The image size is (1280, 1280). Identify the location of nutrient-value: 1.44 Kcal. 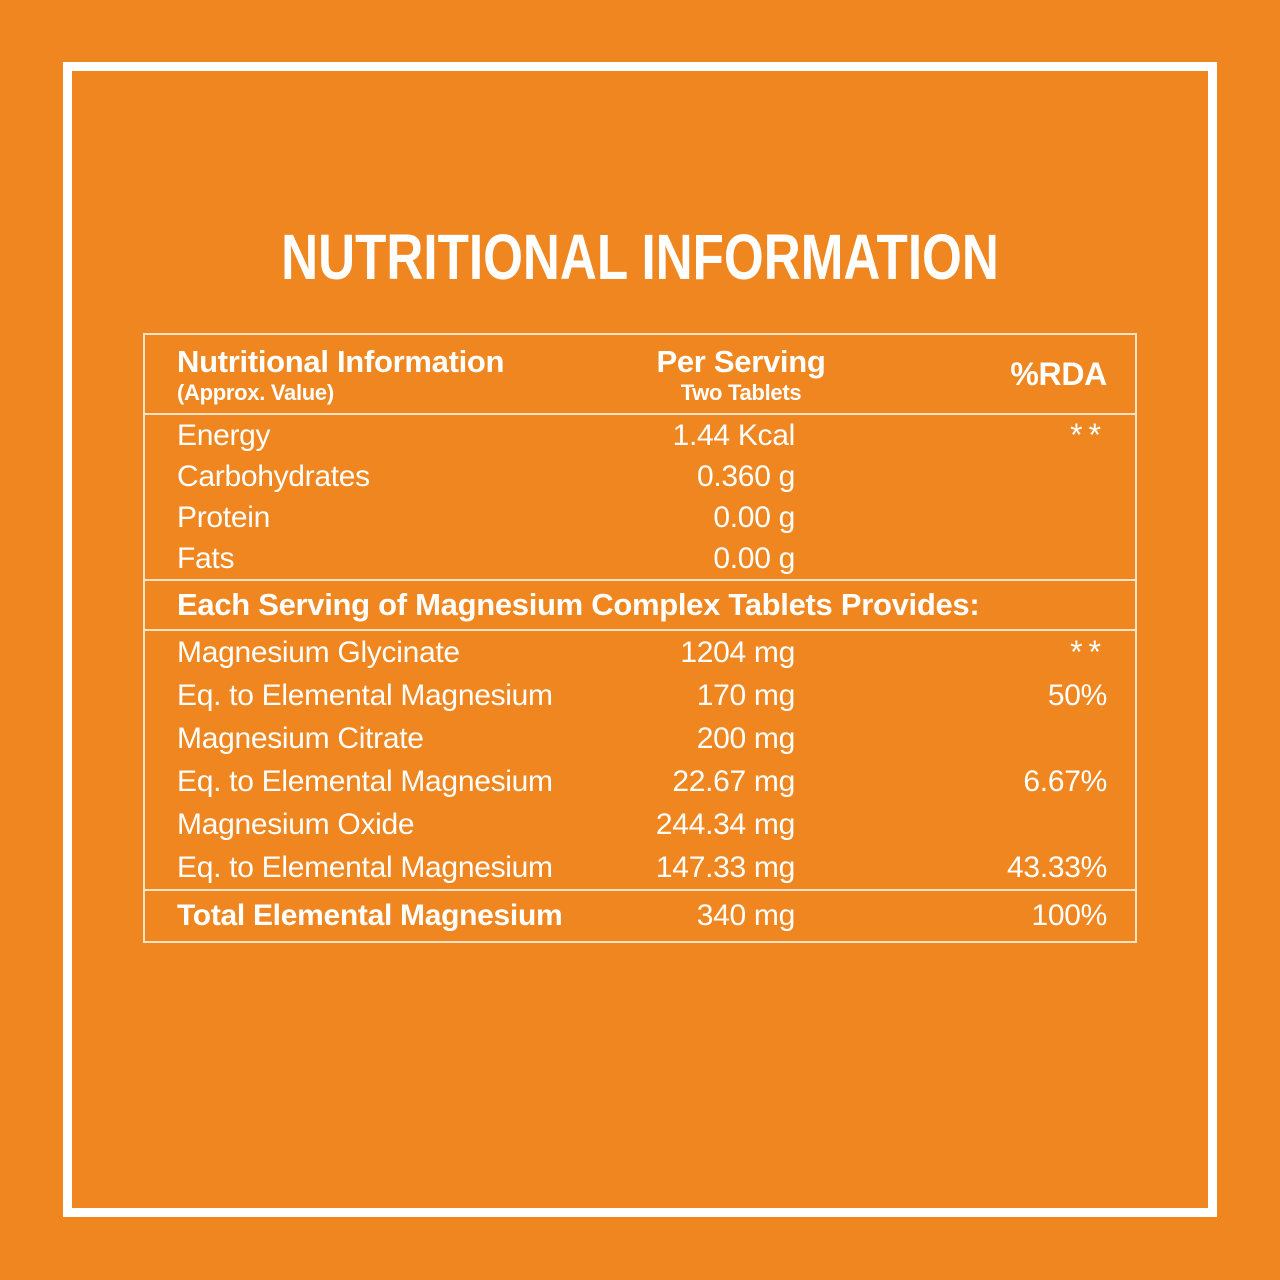
(734, 435).